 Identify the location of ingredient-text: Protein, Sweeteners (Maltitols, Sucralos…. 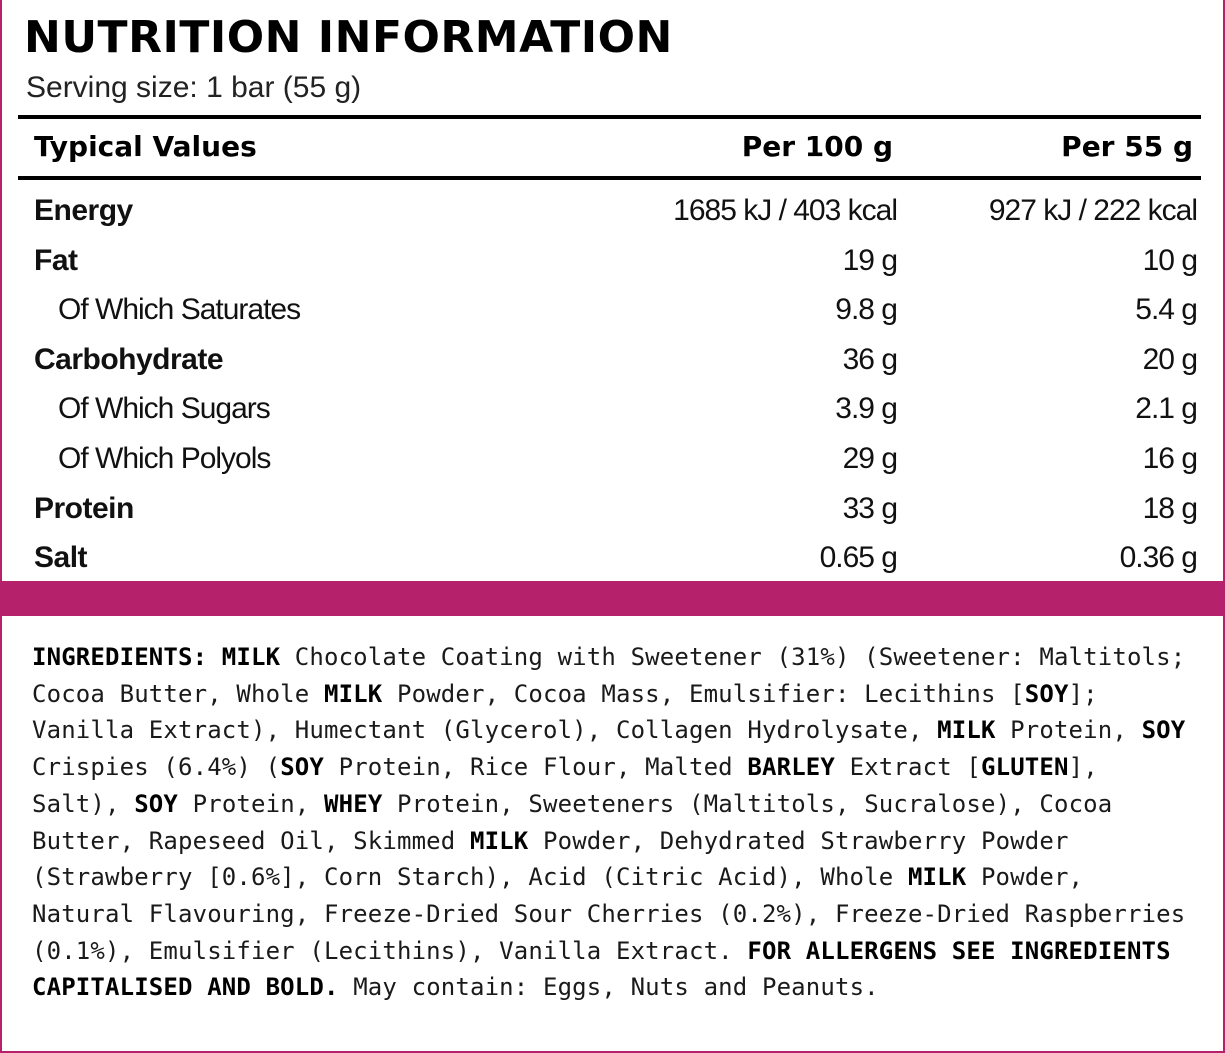
(572, 822).